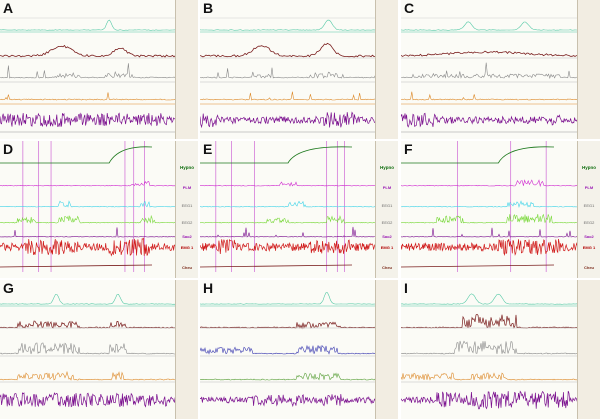 This screenshot has height=419, width=600. What do you see at coordinates (408, 149) in the screenshot?
I see `panel-letter-f: F` at bounding box center [408, 149].